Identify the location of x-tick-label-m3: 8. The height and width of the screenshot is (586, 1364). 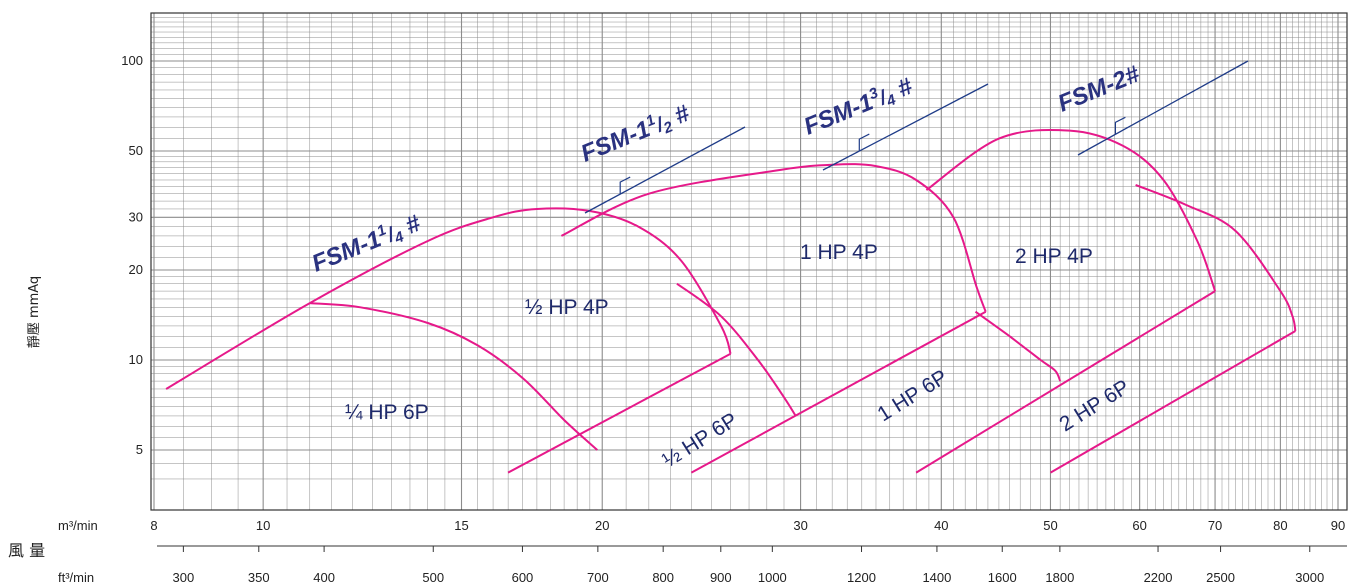
(153, 525).